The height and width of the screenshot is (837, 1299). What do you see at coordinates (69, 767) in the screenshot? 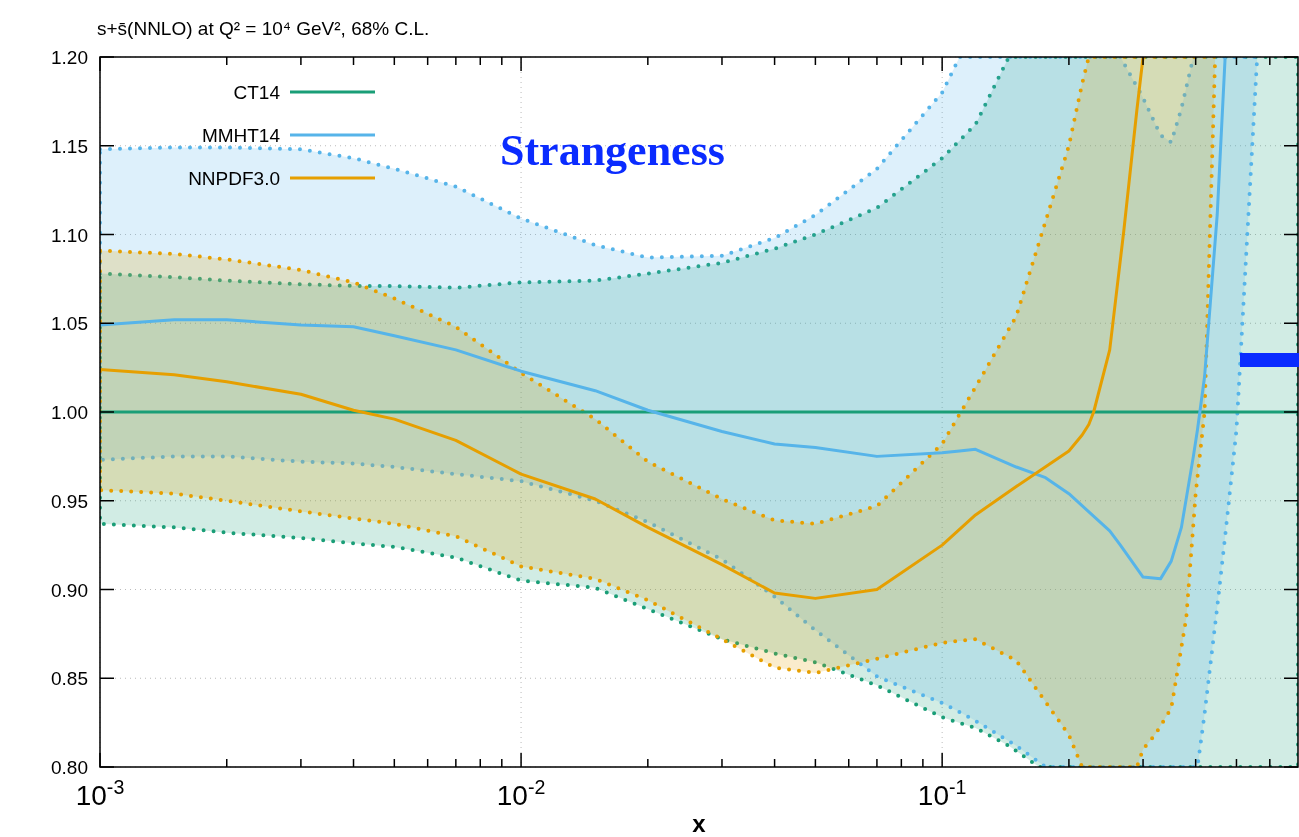
I see `y-tick-label: 0.80` at bounding box center [69, 767].